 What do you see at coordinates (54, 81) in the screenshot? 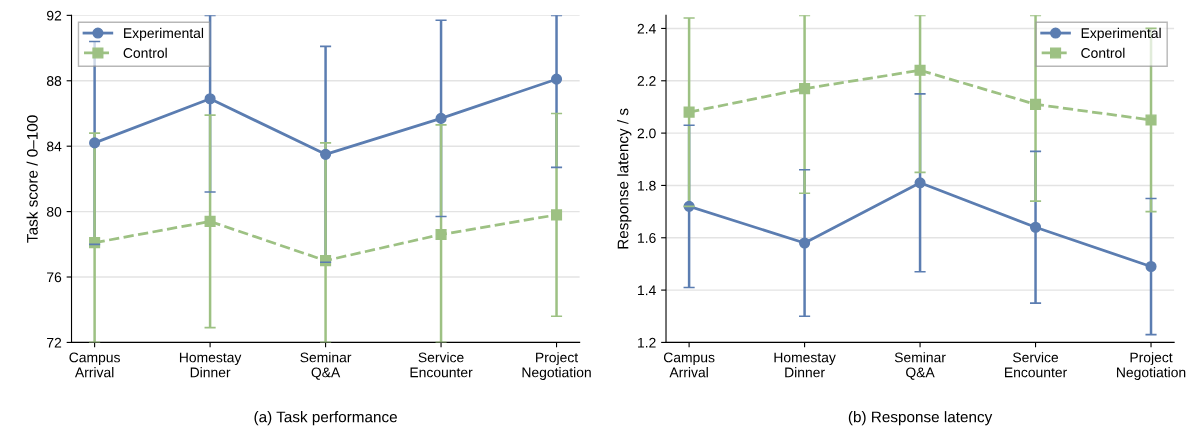
I see `y-tick-label: 88` at bounding box center [54, 81].